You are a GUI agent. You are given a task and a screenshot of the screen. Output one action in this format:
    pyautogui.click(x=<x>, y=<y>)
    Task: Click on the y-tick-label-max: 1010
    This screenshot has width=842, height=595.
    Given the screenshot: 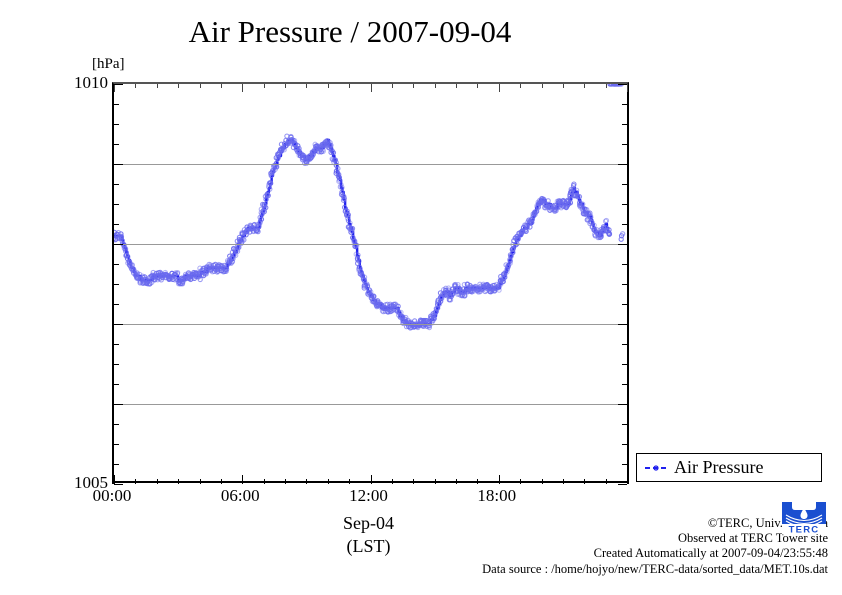 What is the action you would take?
    pyautogui.click(x=91, y=82)
    